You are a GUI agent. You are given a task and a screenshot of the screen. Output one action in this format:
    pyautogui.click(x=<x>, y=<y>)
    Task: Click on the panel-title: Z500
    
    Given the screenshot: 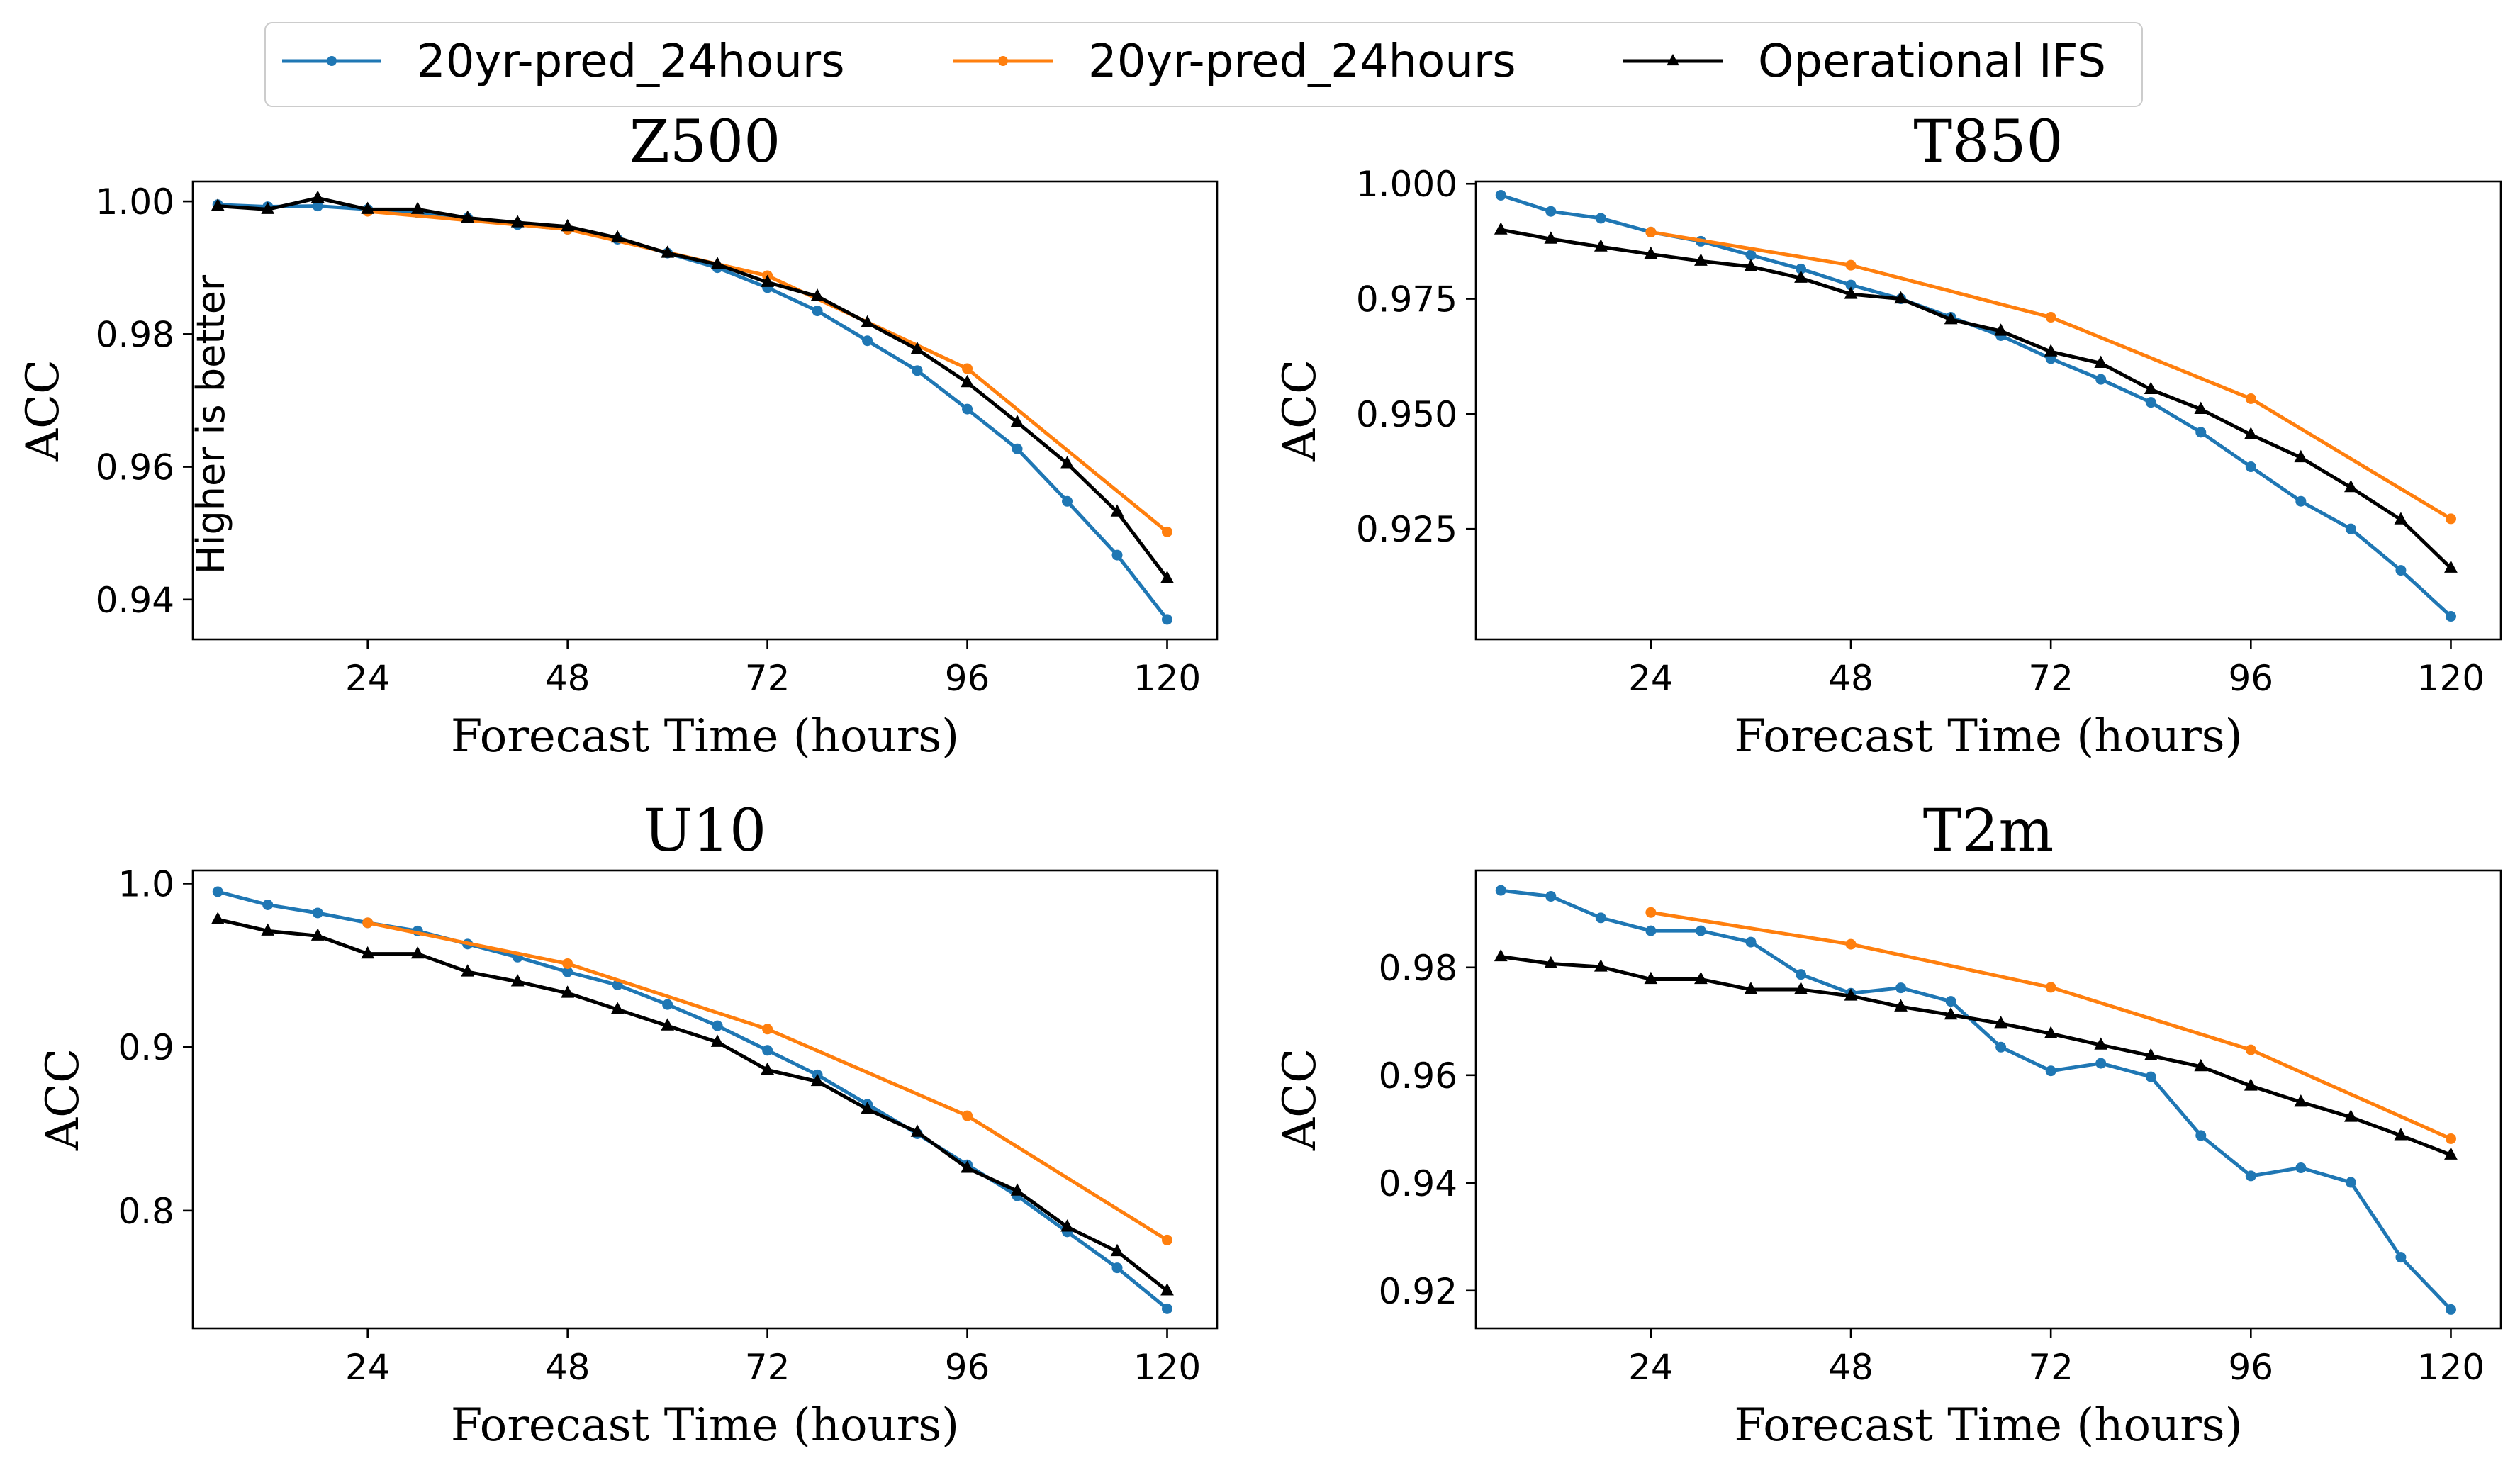 What is the action you would take?
    pyautogui.click(x=705, y=142)
    